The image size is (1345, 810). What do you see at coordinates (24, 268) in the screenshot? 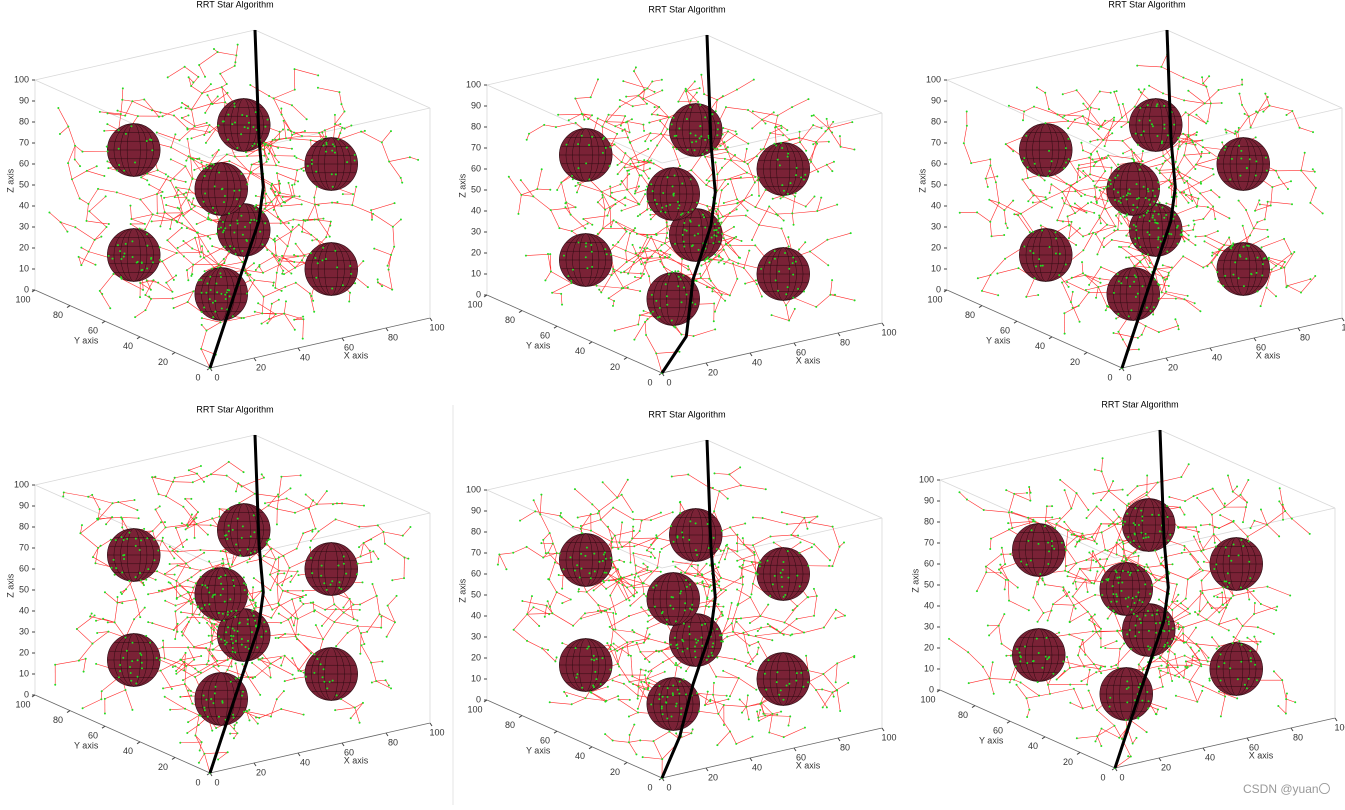
I see `z-tick-label: 10` at bounding box center [24, 268].